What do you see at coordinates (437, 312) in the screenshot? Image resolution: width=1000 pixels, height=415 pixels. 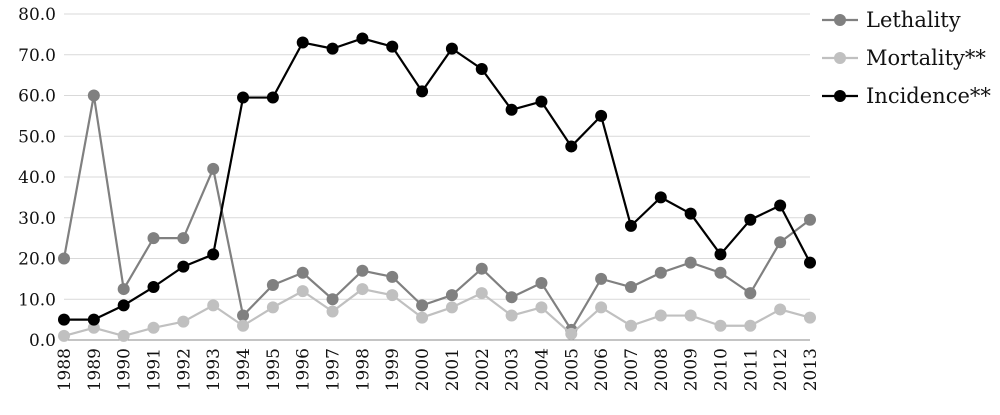 I see `series-line` at bounding box center [437, 312].